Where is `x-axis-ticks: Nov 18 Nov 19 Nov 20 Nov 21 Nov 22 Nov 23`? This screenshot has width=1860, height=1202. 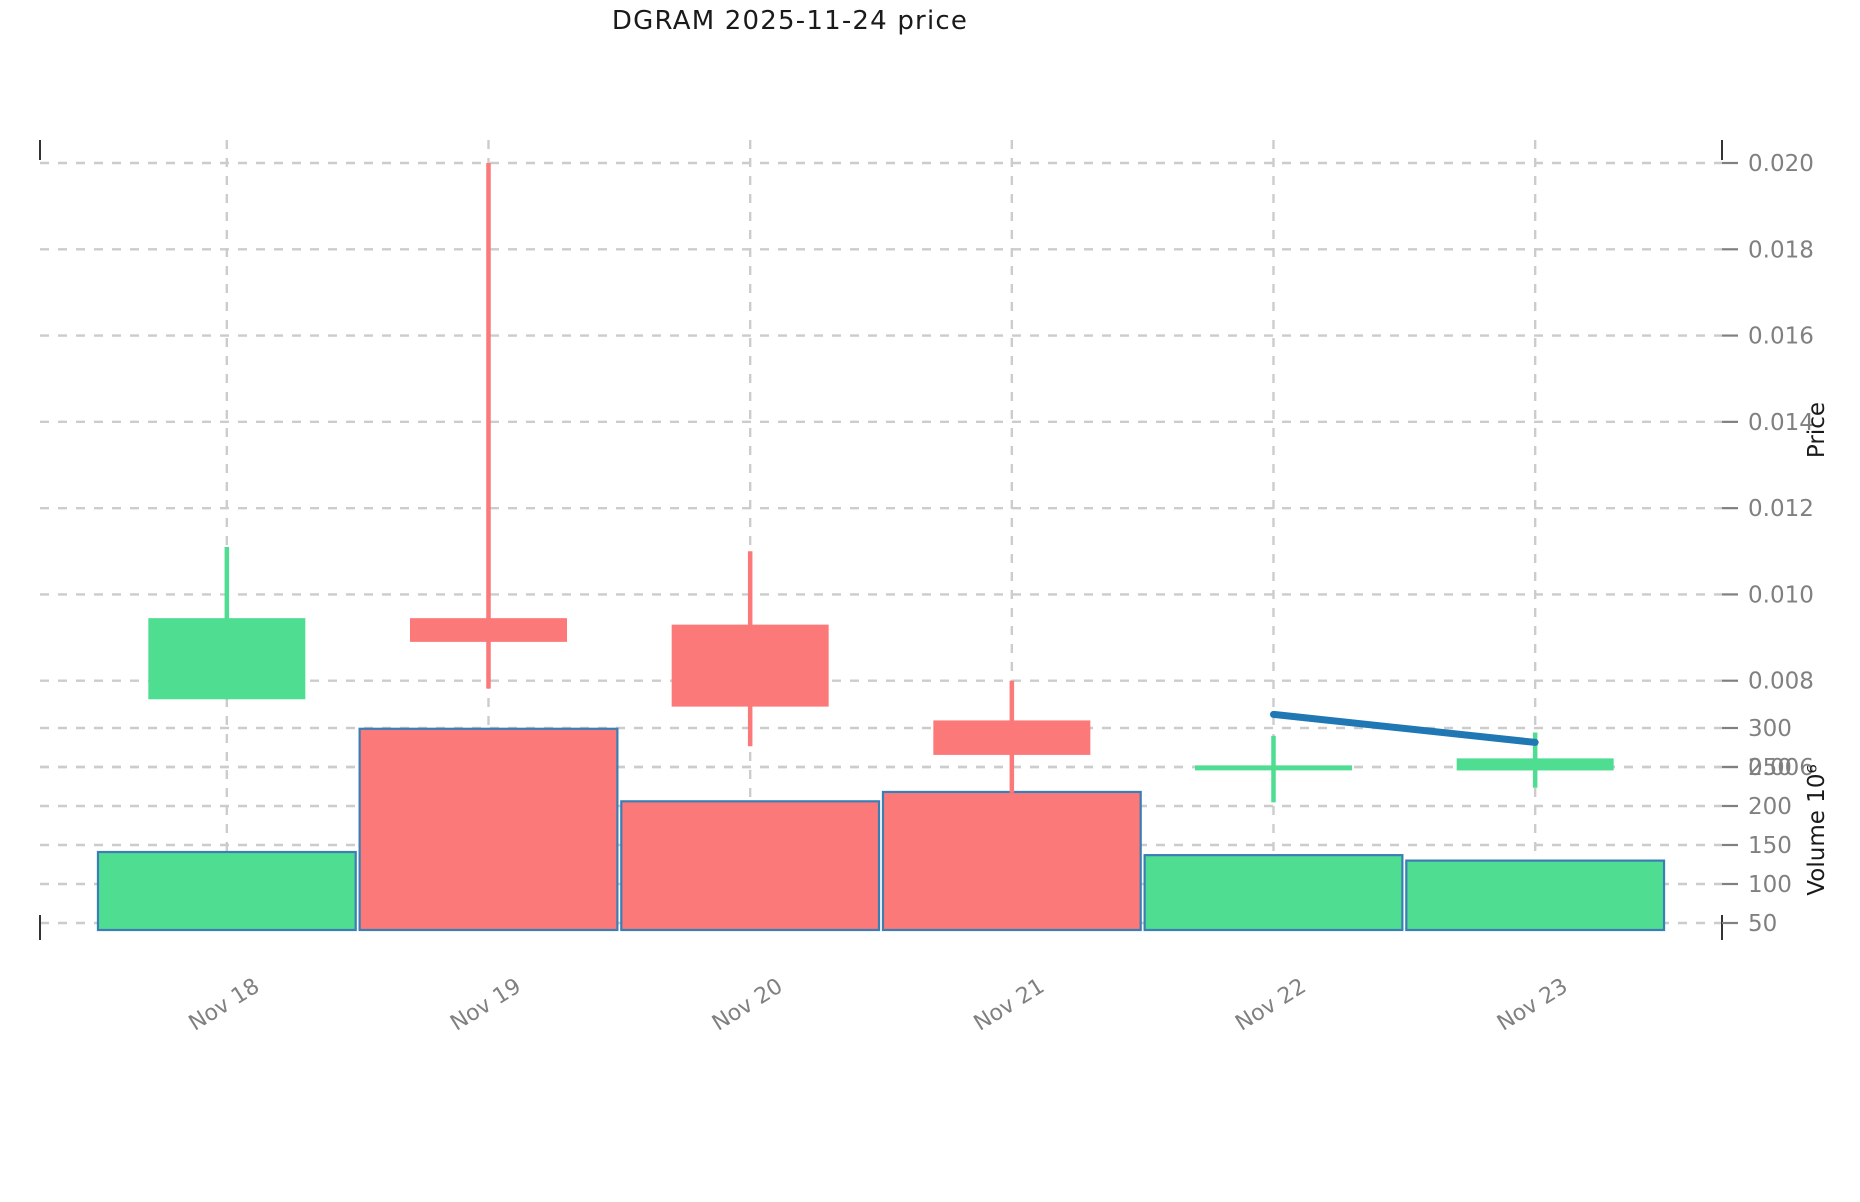 x-axis-ticks: Nov 18 Nov 19 Nov 20 Nov 21 Nov 22 Nov 23 is located at coordinates (879, 1005).